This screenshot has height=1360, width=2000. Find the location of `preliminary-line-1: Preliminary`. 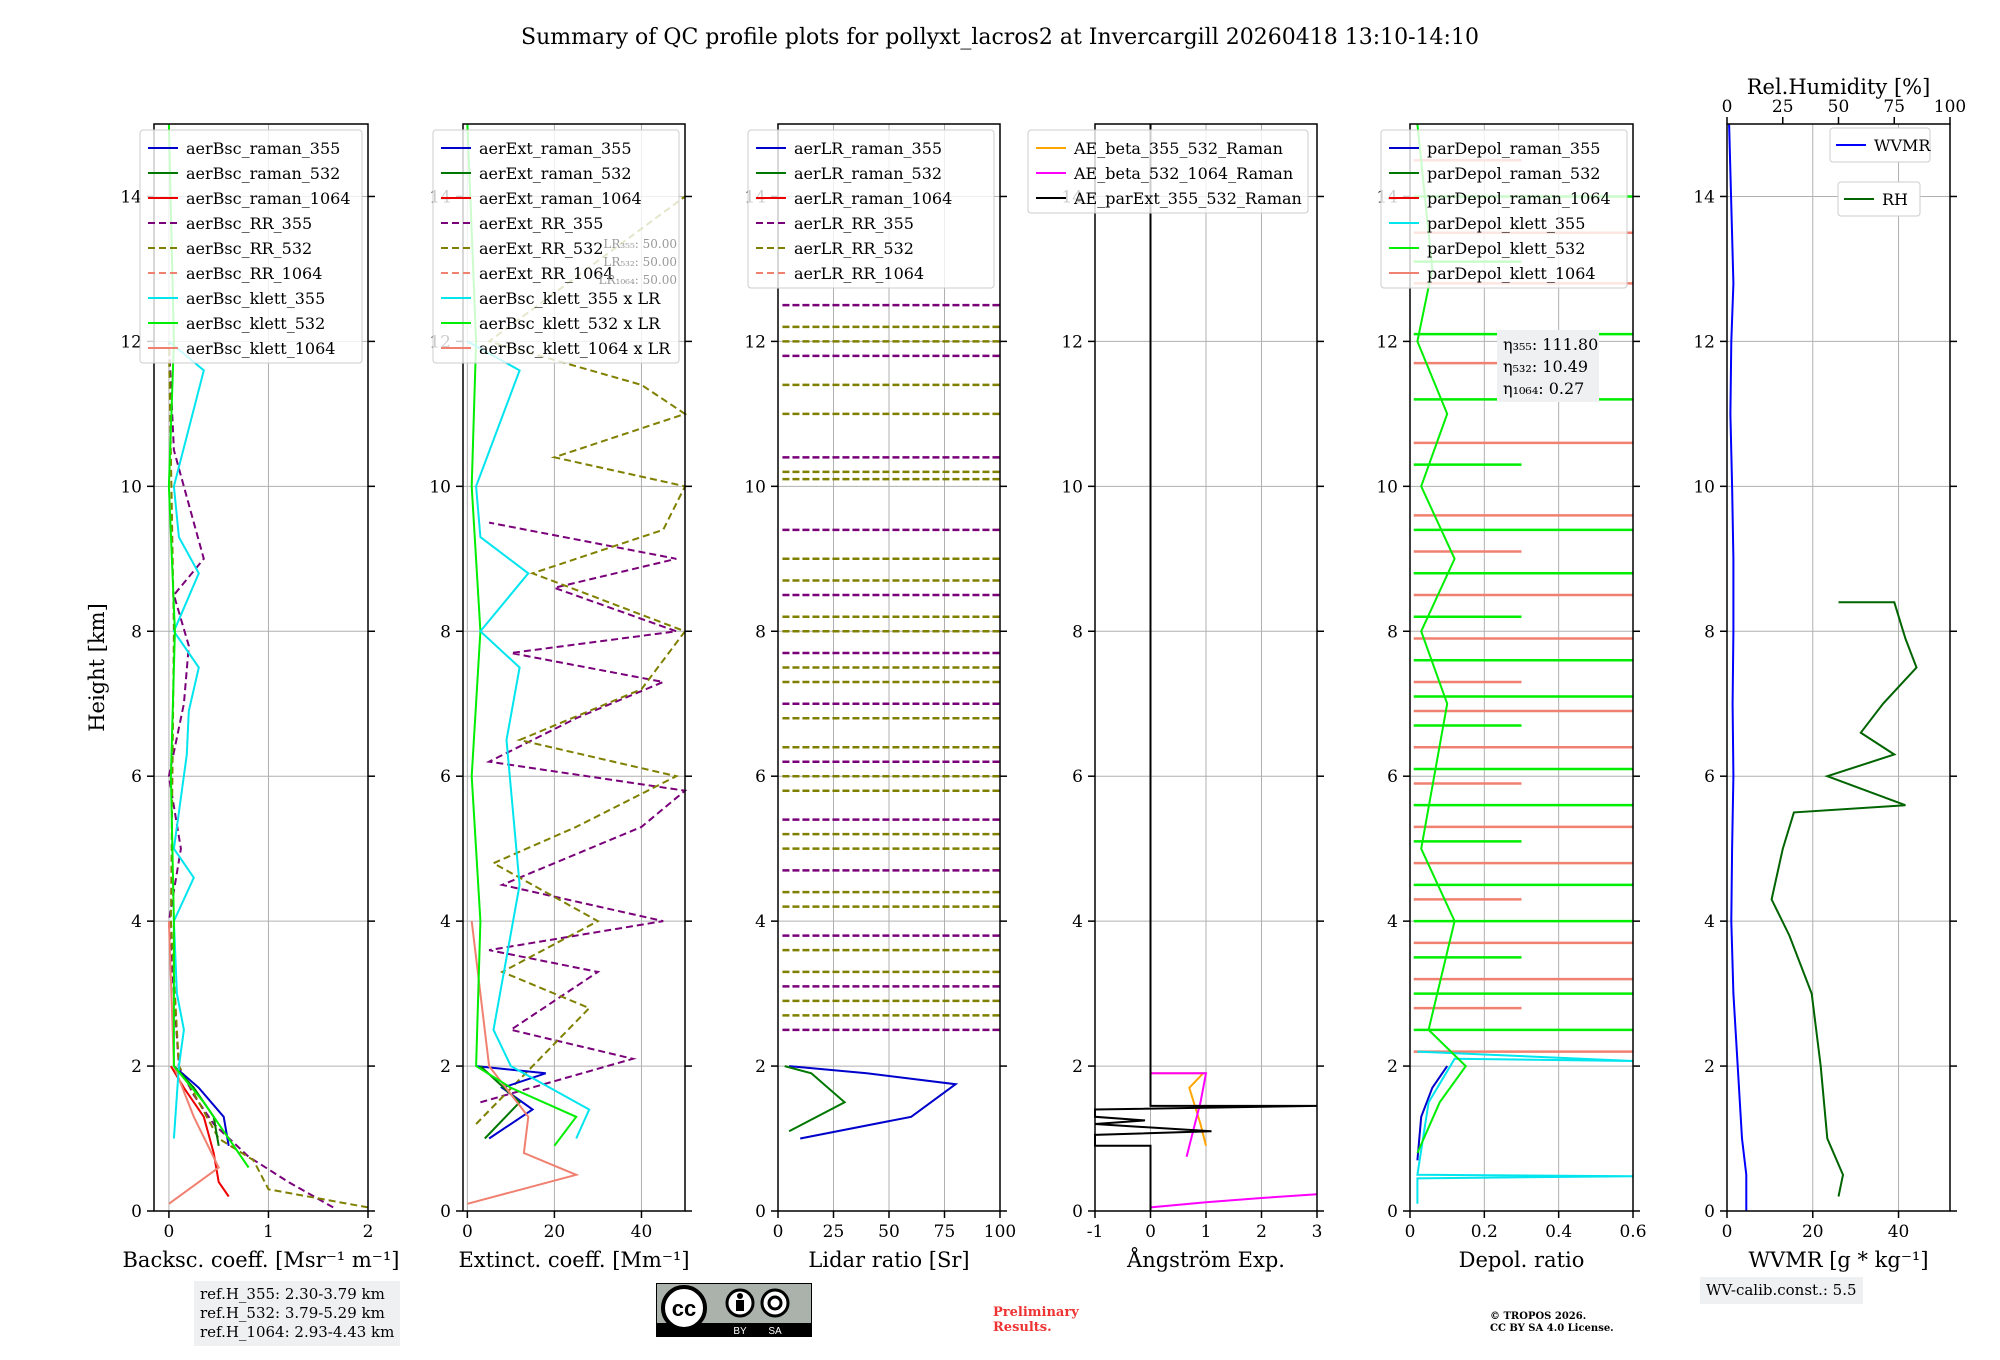

preliminary-line-1: Preliminary is located at coordinates (1036, 1312).